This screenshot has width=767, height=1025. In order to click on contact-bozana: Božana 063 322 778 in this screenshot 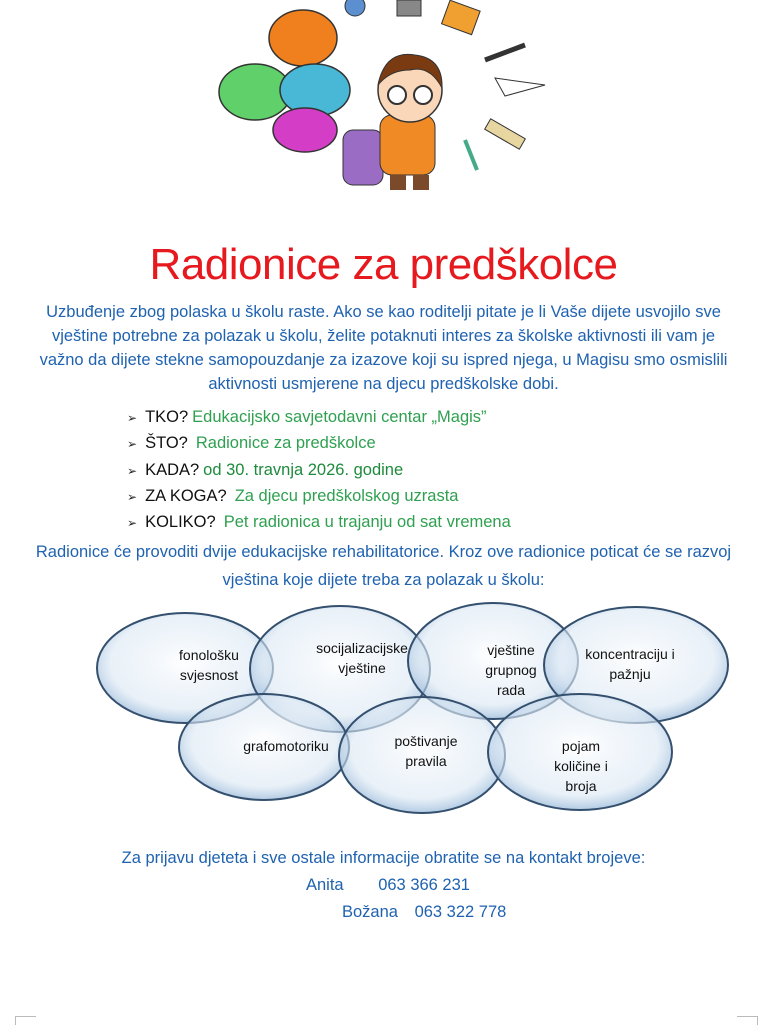, I will do `click(424, 912)`.